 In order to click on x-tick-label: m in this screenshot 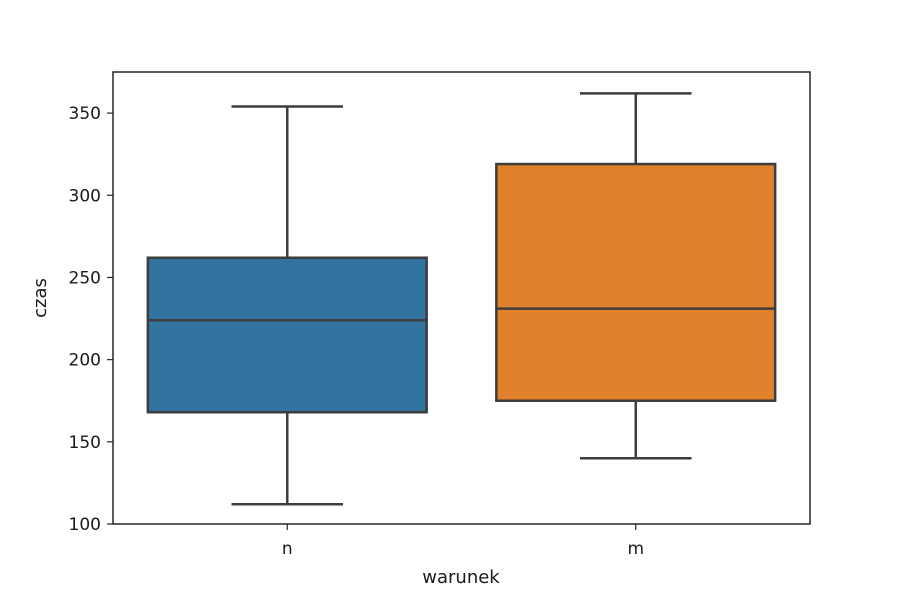, I will do `click(635, 549)`.